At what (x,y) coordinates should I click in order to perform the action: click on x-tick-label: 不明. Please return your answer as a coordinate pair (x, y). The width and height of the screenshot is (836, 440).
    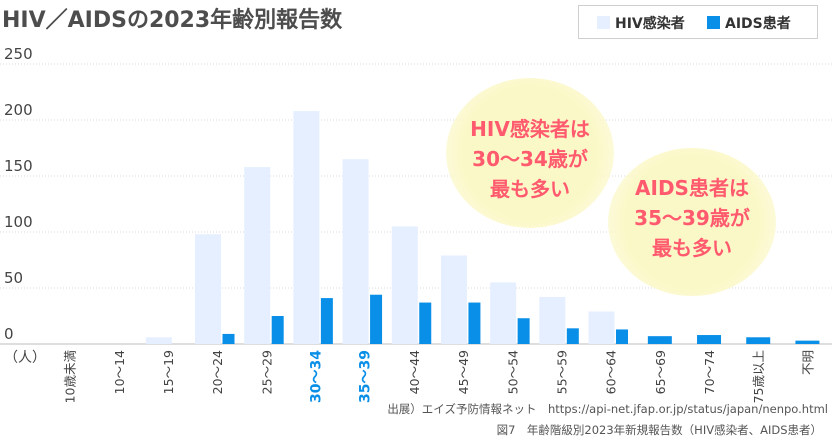
    Looking at the image, I should click on (807, 362).